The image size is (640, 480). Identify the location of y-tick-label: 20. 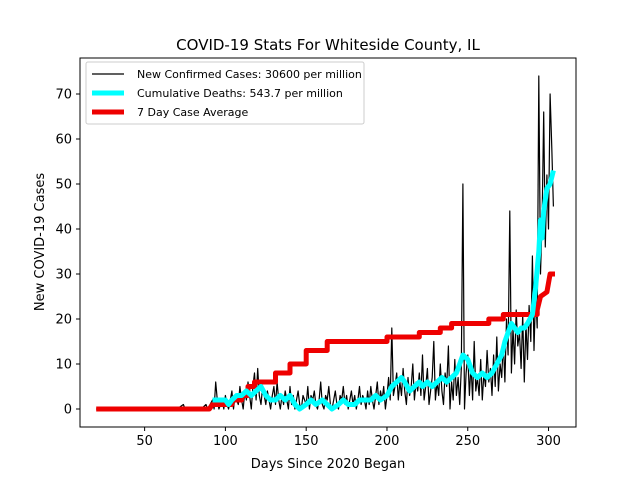
(63, 320).